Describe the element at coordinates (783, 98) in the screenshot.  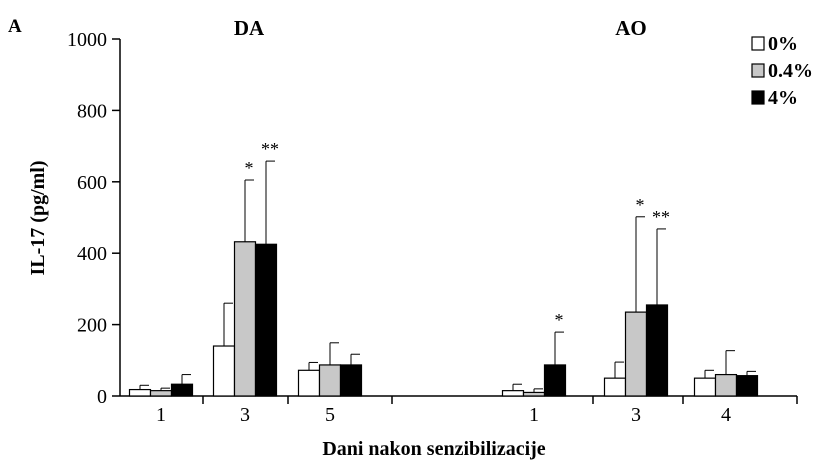
I see `legend-label-4pct: 4%` at that location.